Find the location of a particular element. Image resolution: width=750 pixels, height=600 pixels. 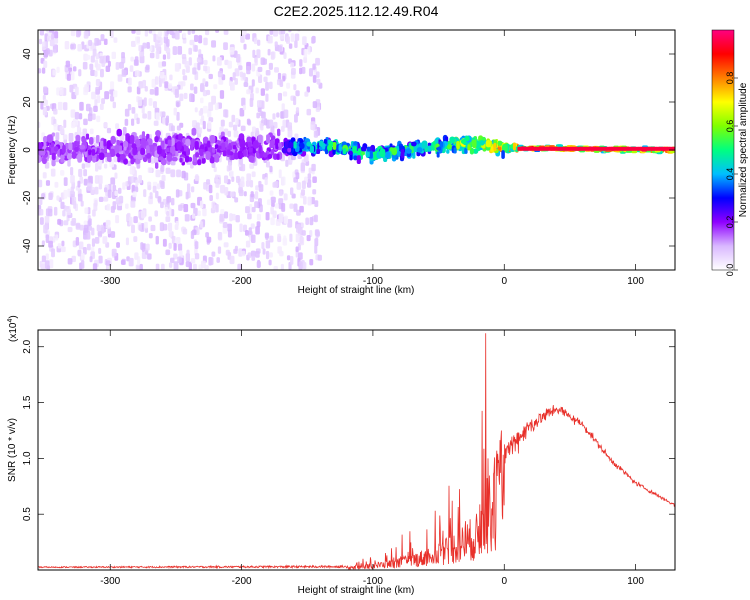

spectrogram-x-label: Height of straight line (km) is located at coordinates (356, 290).